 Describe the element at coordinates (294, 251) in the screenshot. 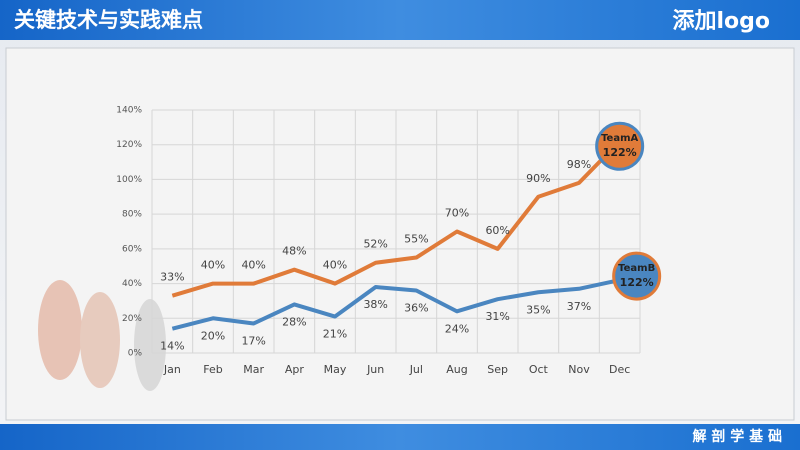

I see `data-label: 48%` at that location.